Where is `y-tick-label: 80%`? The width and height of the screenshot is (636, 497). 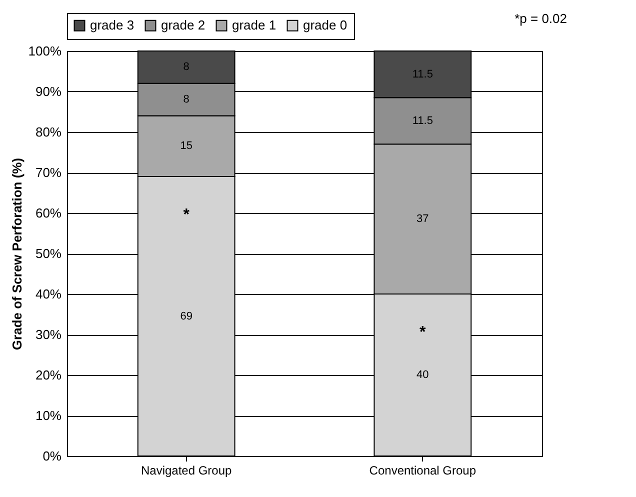
y-tick-label: 80% is located at coordinates (48, 132).